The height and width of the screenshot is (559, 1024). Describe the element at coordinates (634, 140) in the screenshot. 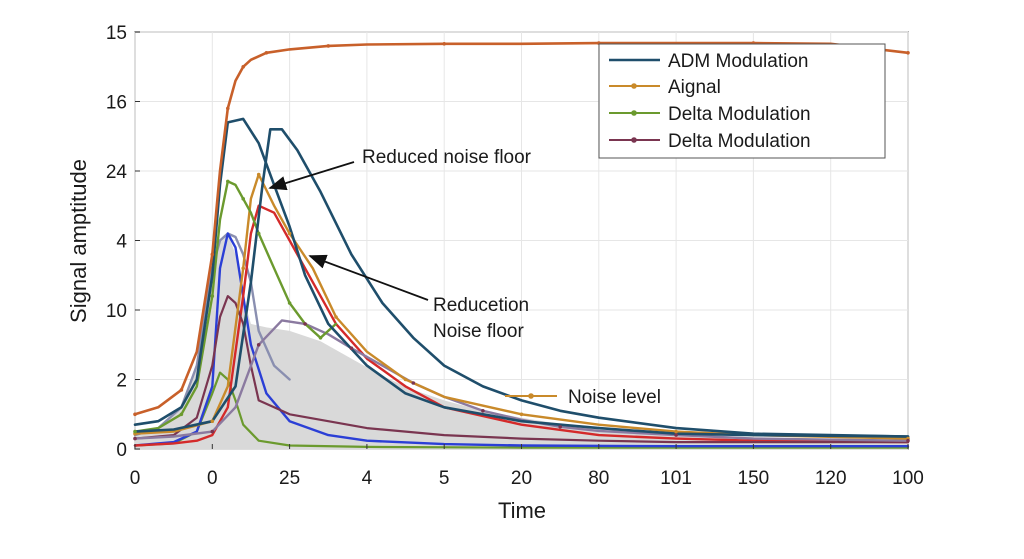

I see `legend-marker-delta-modulation-purple` at that location.